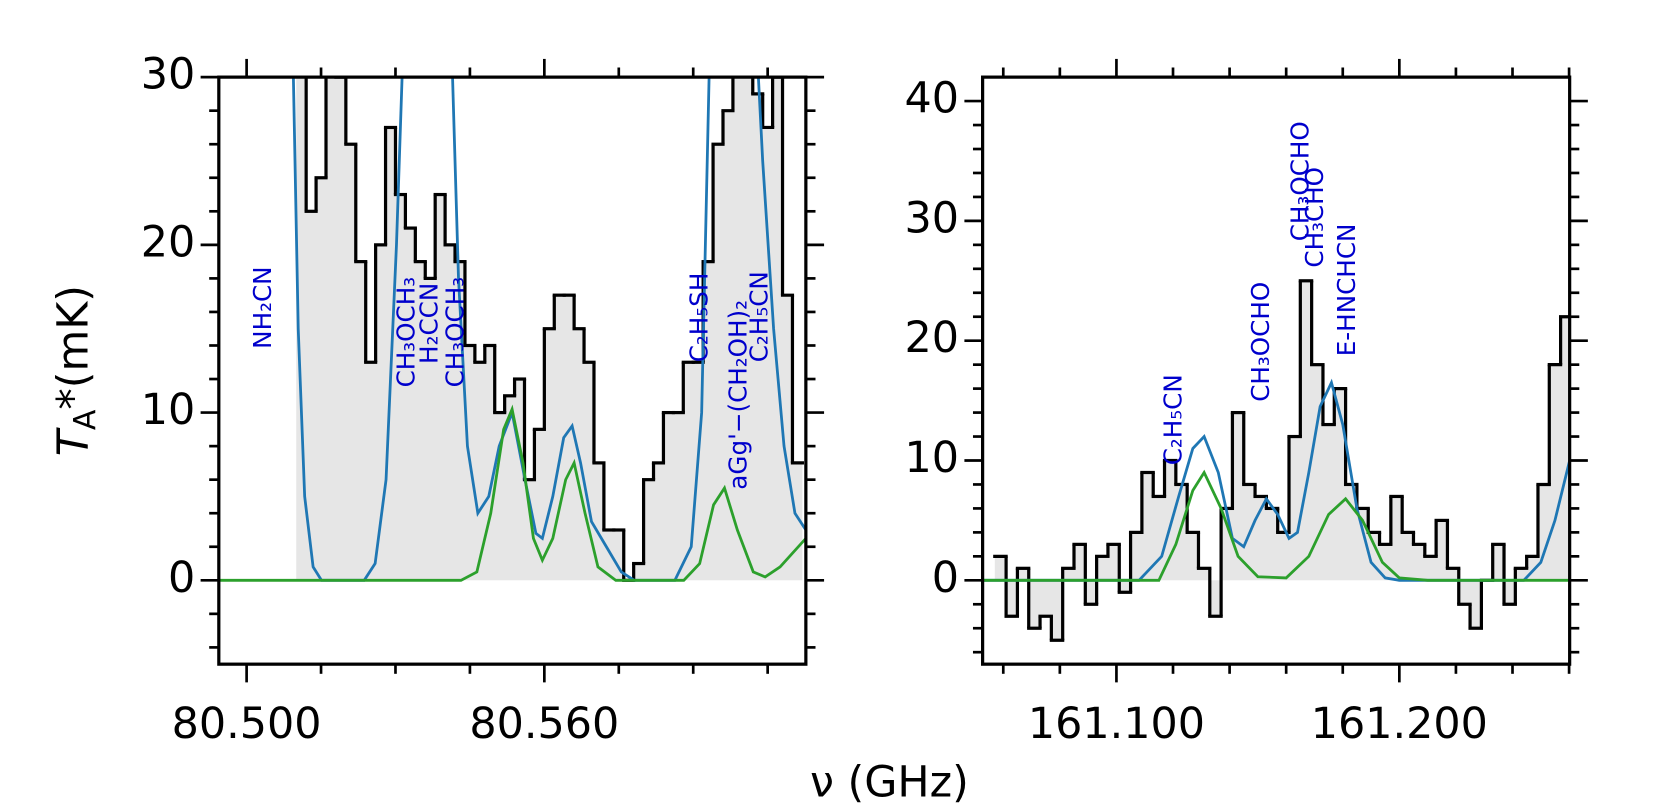 This screenshot has height=812, width=1661. What do you see at coordinates (737, 395) in the screenshot?
I see `line-annotation: aGg'−(CH₂OH)₂` at bounding box center [737, 395].